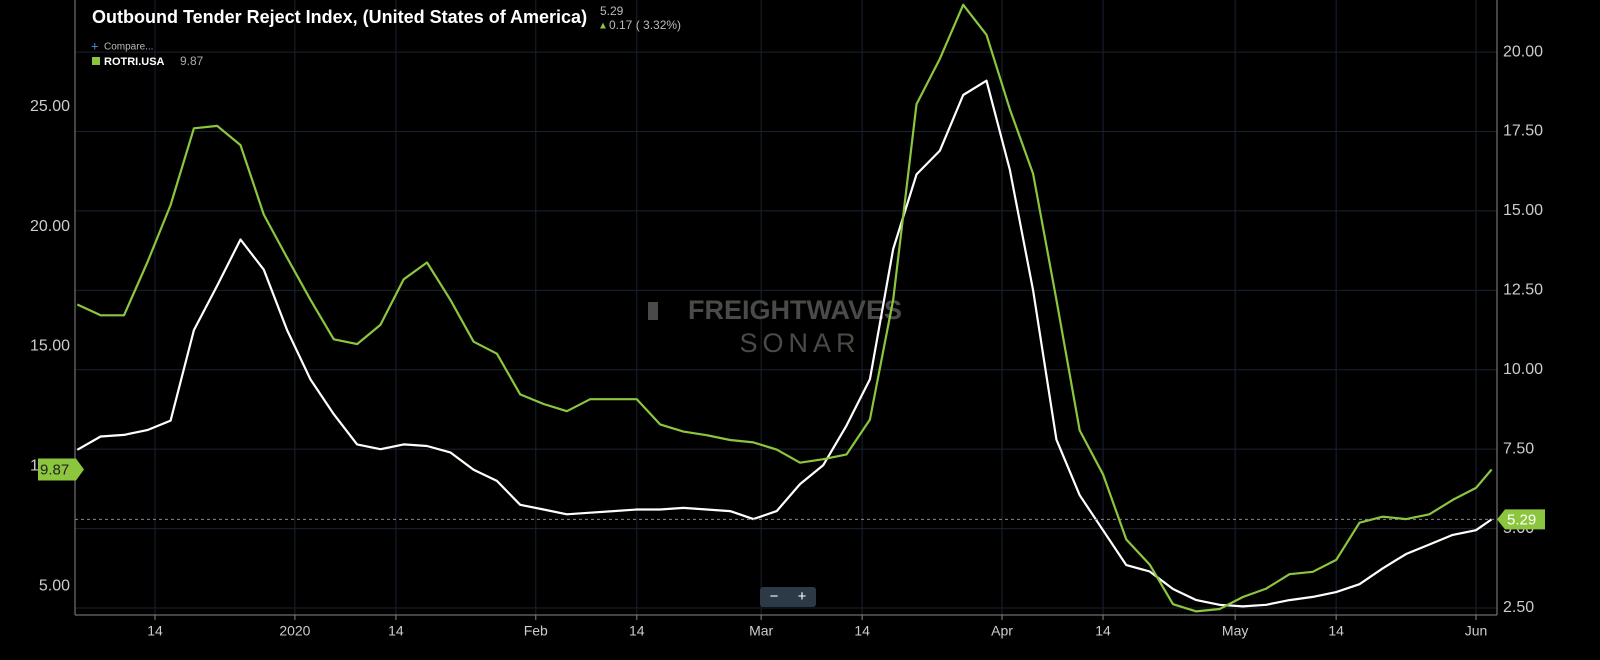  What do you see at coordinates (761, 631) in the screenshot?
I see `x-tick-label: Mar` at bounding box center [761, 631].